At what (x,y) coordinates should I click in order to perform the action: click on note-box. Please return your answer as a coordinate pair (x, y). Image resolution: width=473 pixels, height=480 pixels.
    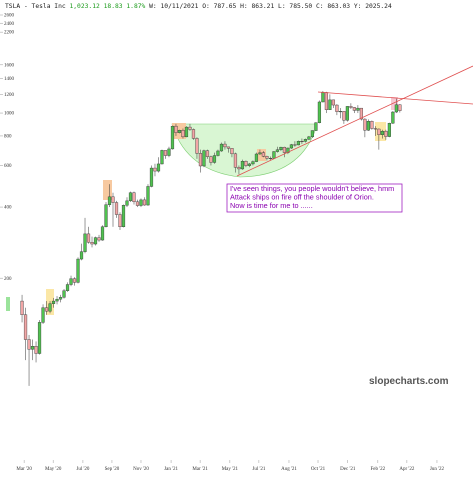
    Looking at the image, I should click on (314, 198).